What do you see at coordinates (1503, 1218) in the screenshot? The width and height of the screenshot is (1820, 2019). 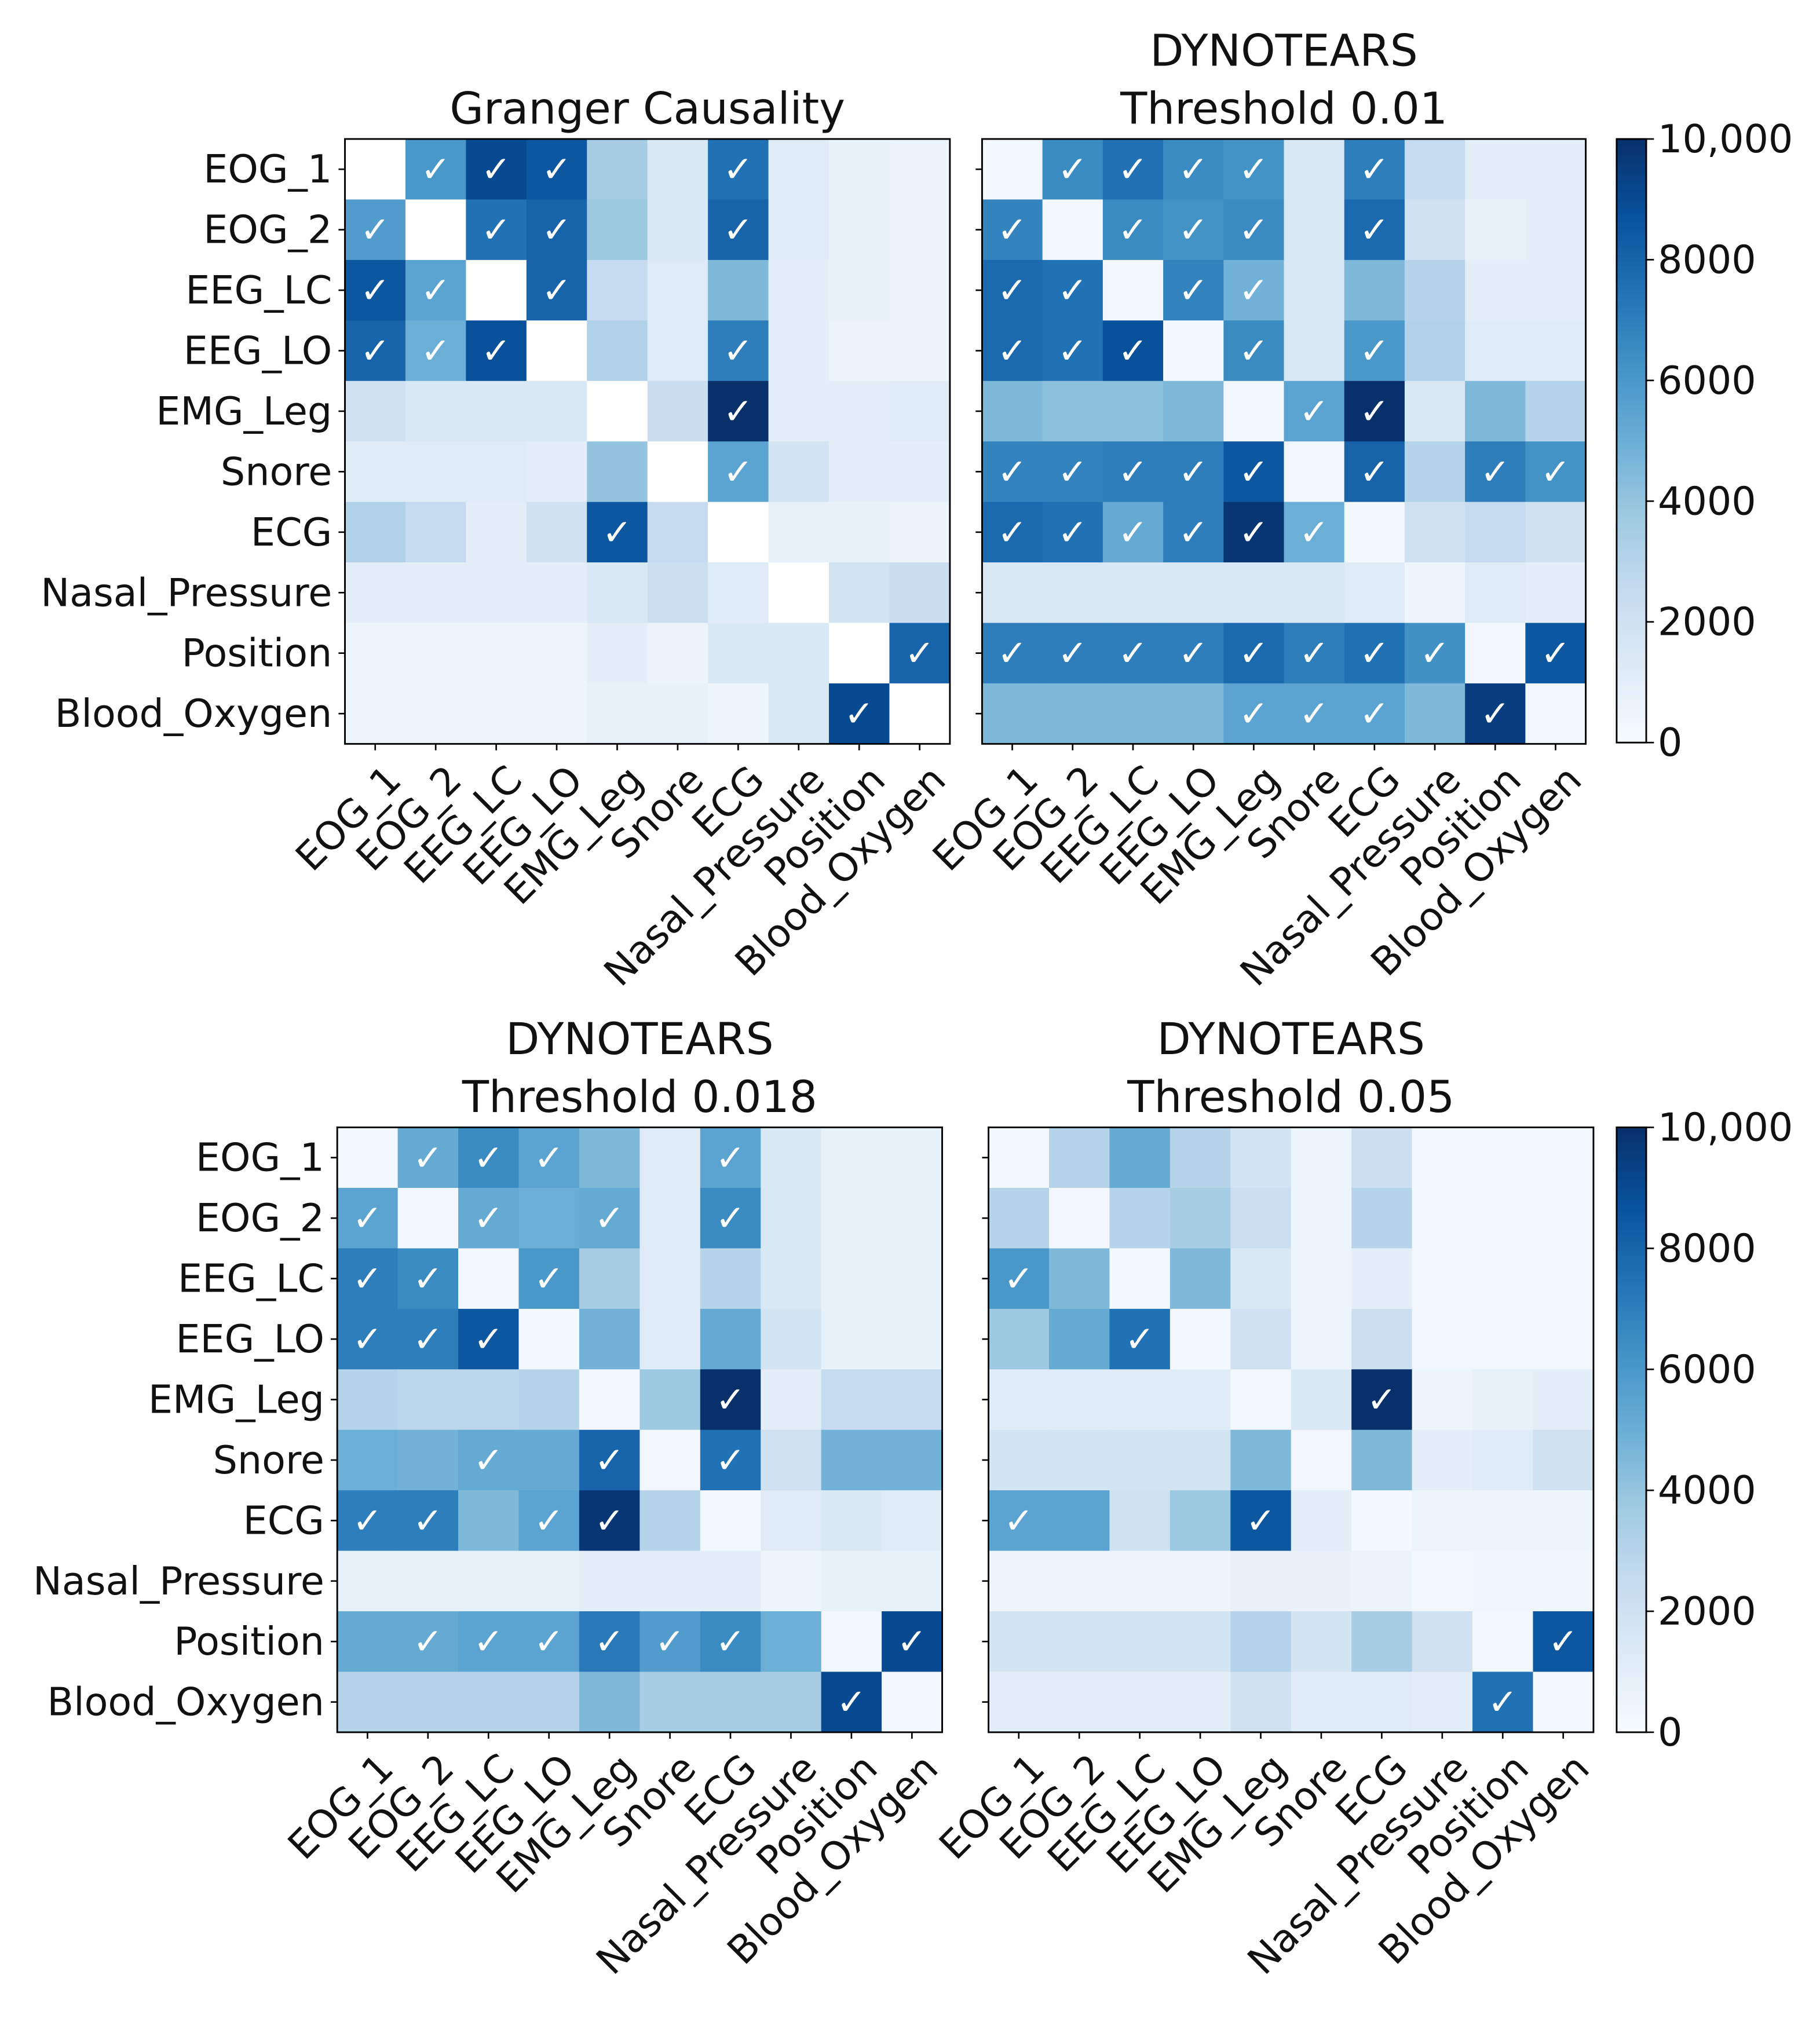 I see `cell-eog-2-position` at bounding box center [1503, 1218].